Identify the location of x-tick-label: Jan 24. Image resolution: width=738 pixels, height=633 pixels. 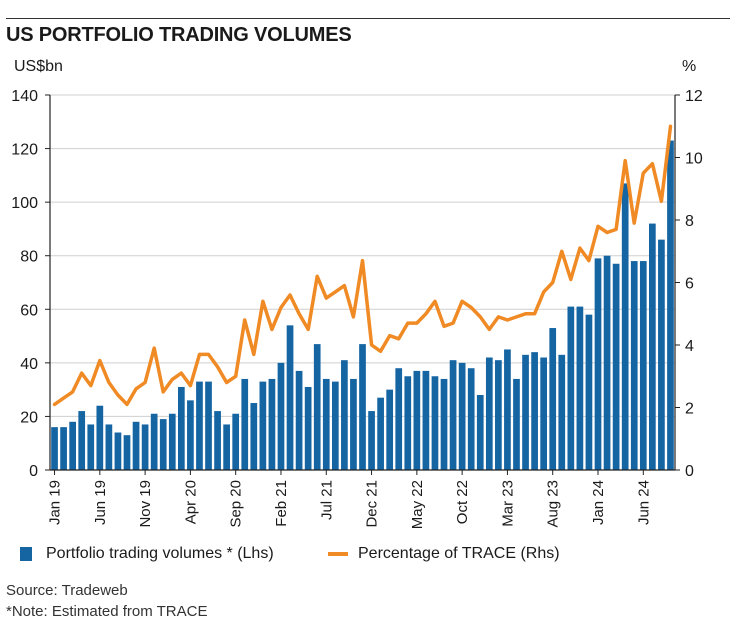
(598, 502).